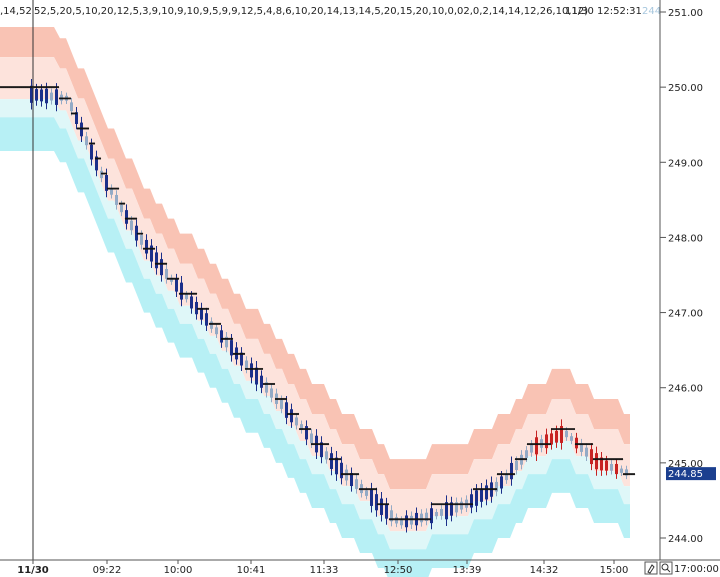 This screenshot has width=720, height=577. Describe the element at coordinates (178, 570) in the screenshot. I see `time-tick-label: 10:00` at that location.